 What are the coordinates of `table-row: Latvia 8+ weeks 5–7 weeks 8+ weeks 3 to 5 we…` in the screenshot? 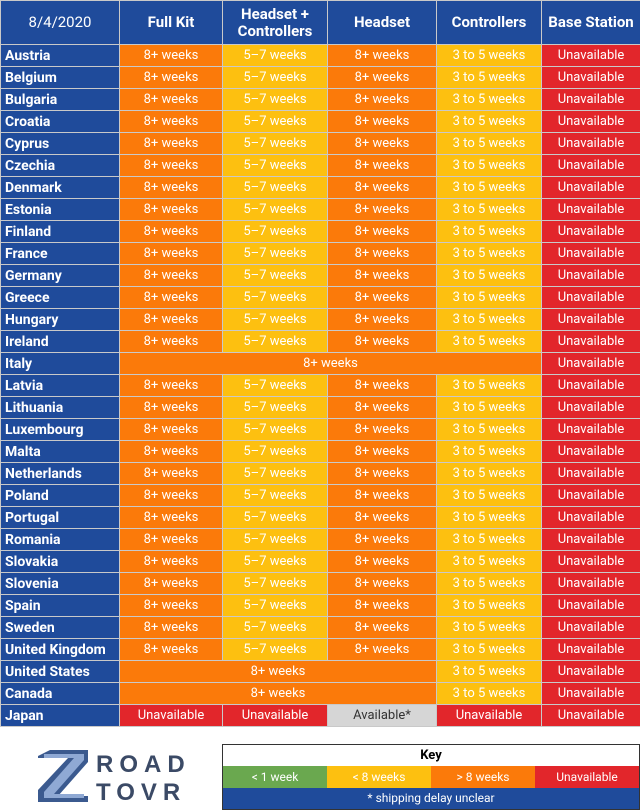 It's located at (320, 385).